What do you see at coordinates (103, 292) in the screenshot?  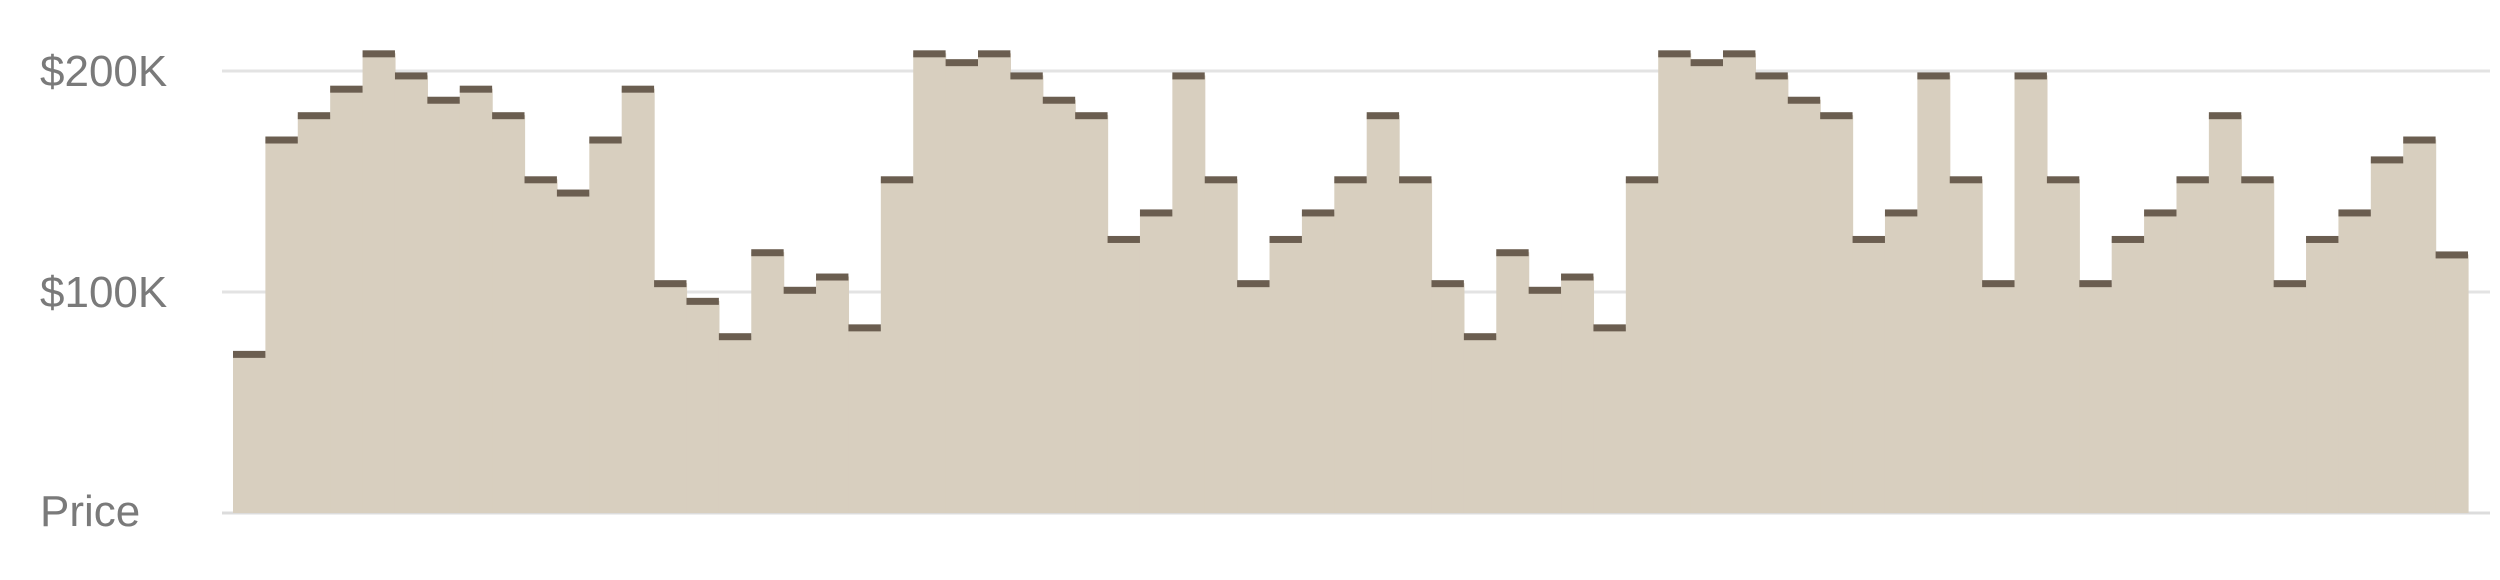 I see `y-tick-label-0: $100K` at bounding box center [103, 292].